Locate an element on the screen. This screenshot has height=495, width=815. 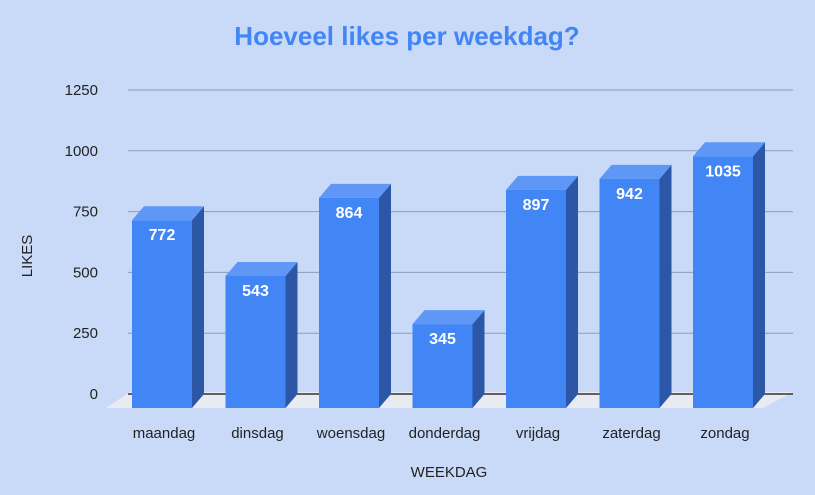
y-tick-label: 500 is located at coordinates (85, 272).